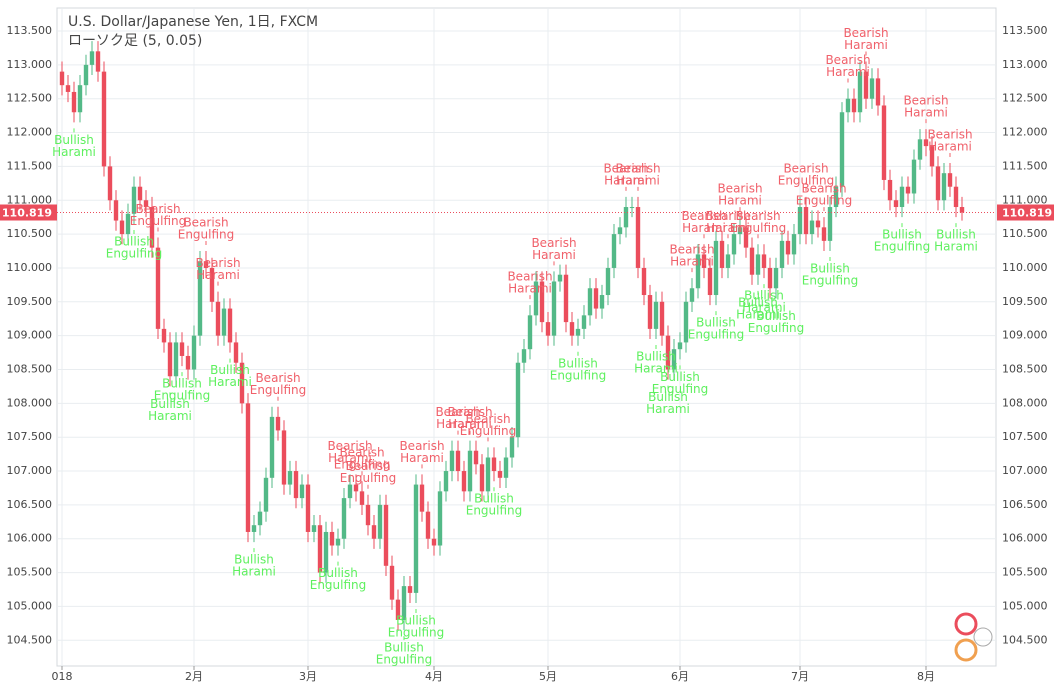 The width and height of the screenshot is (1054, 693). What do you see at coordinates (1025, 470) in the screenshot?
I see `y-tick-label-right: 107.000` at bounding box center [1025, 470].